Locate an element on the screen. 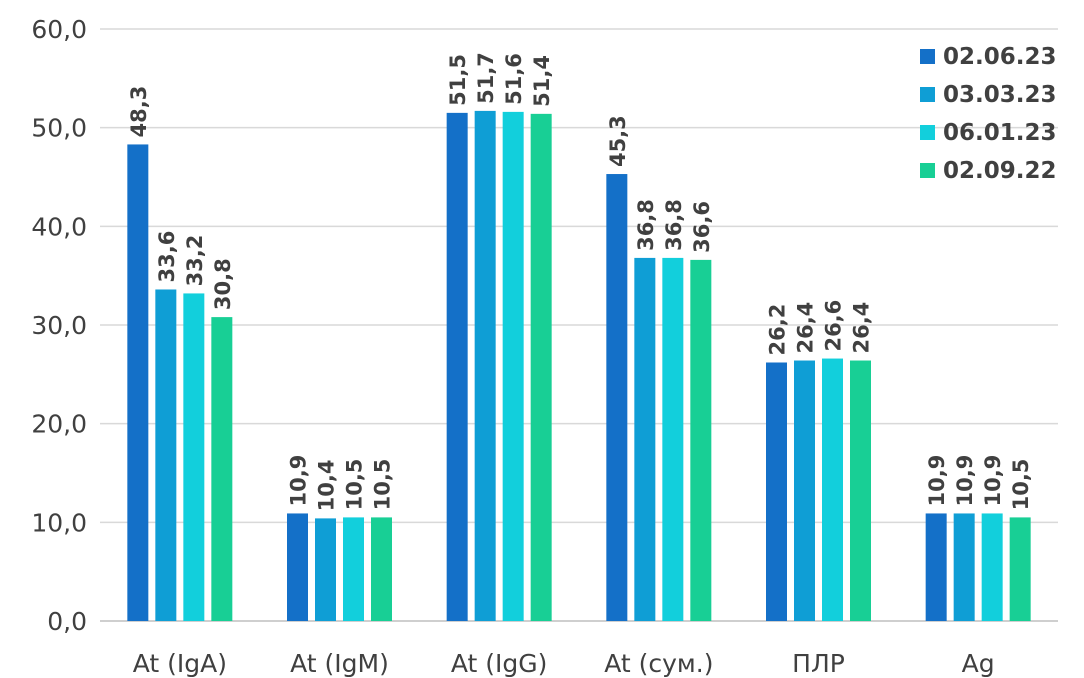 The height and width of the screenshot is (678, 1084). y-tick-label: 30,0 is located at coordinates (59, 325).